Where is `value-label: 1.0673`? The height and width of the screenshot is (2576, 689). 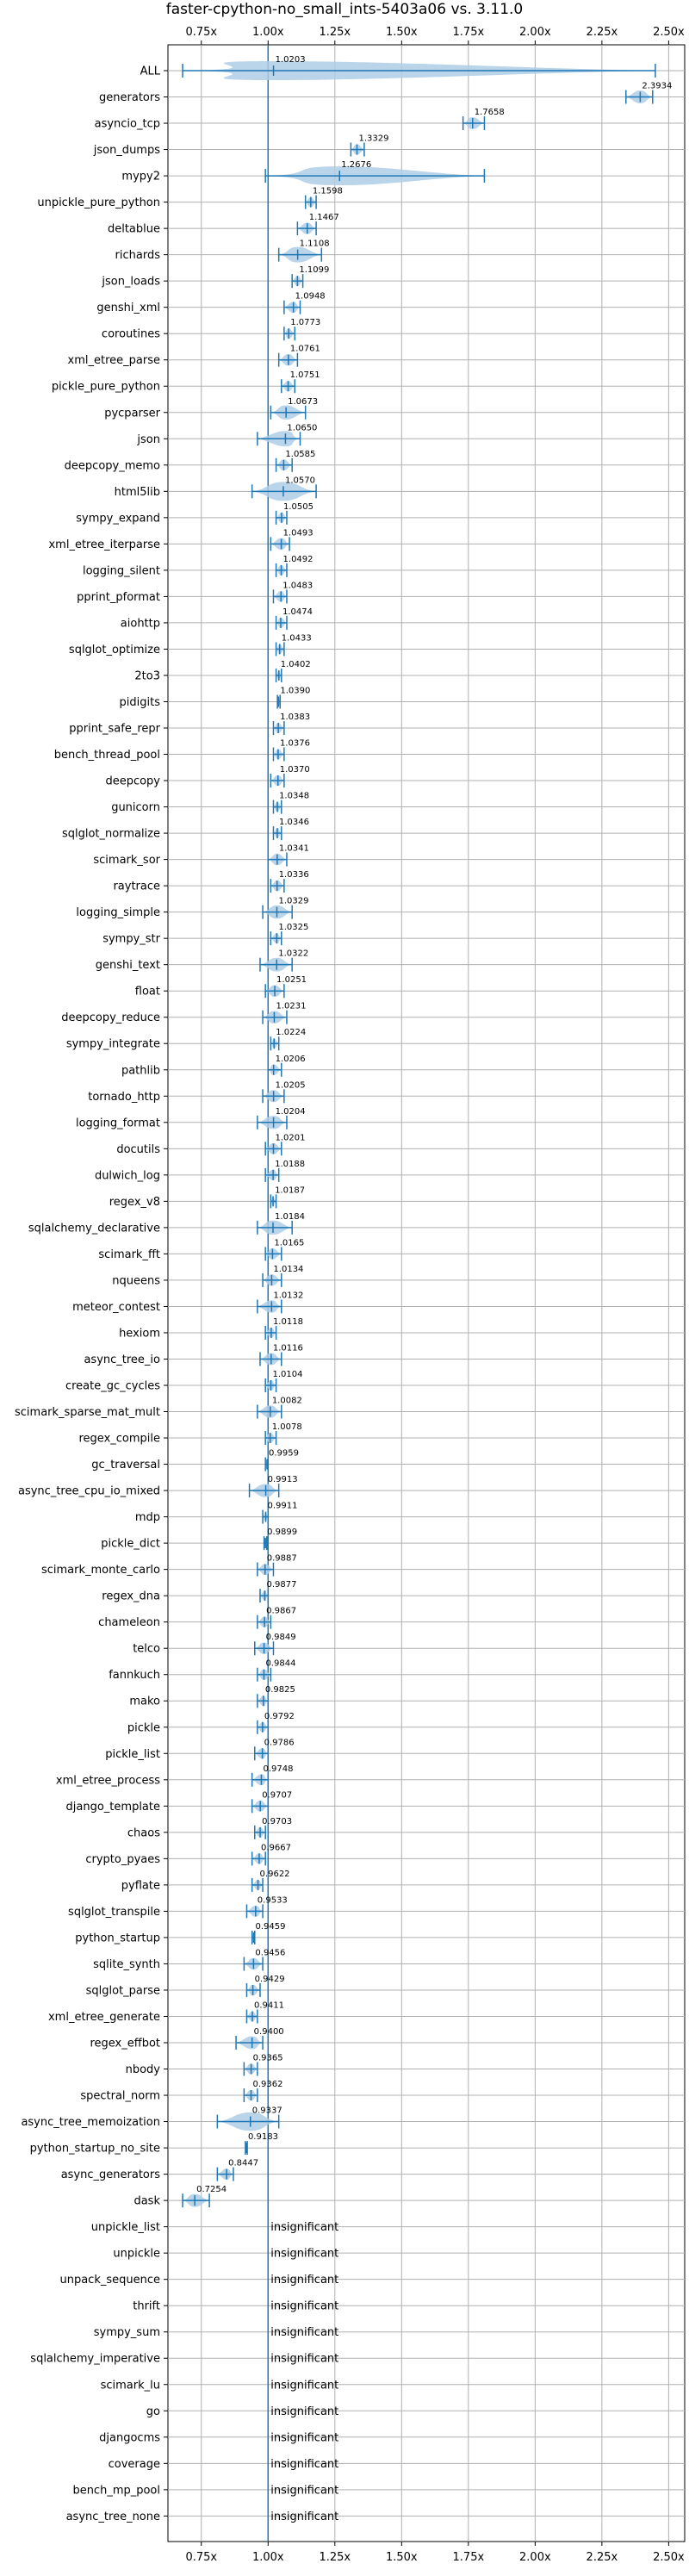
value-label: 1.0673 is located at coordinates (303, 402).